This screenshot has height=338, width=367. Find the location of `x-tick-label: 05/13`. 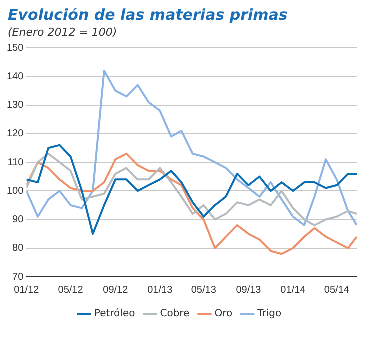

x-tick-label: 05/13 is located at coordinates (204, 290).